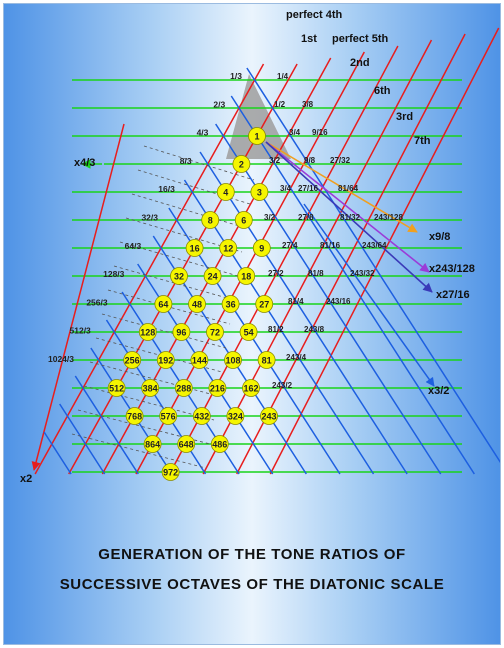 The width and height of the screenshot is (504, 648). Describe the element at coordinates (404, 117) in the screenshot. I see `interval-label: 3rd` at that location.